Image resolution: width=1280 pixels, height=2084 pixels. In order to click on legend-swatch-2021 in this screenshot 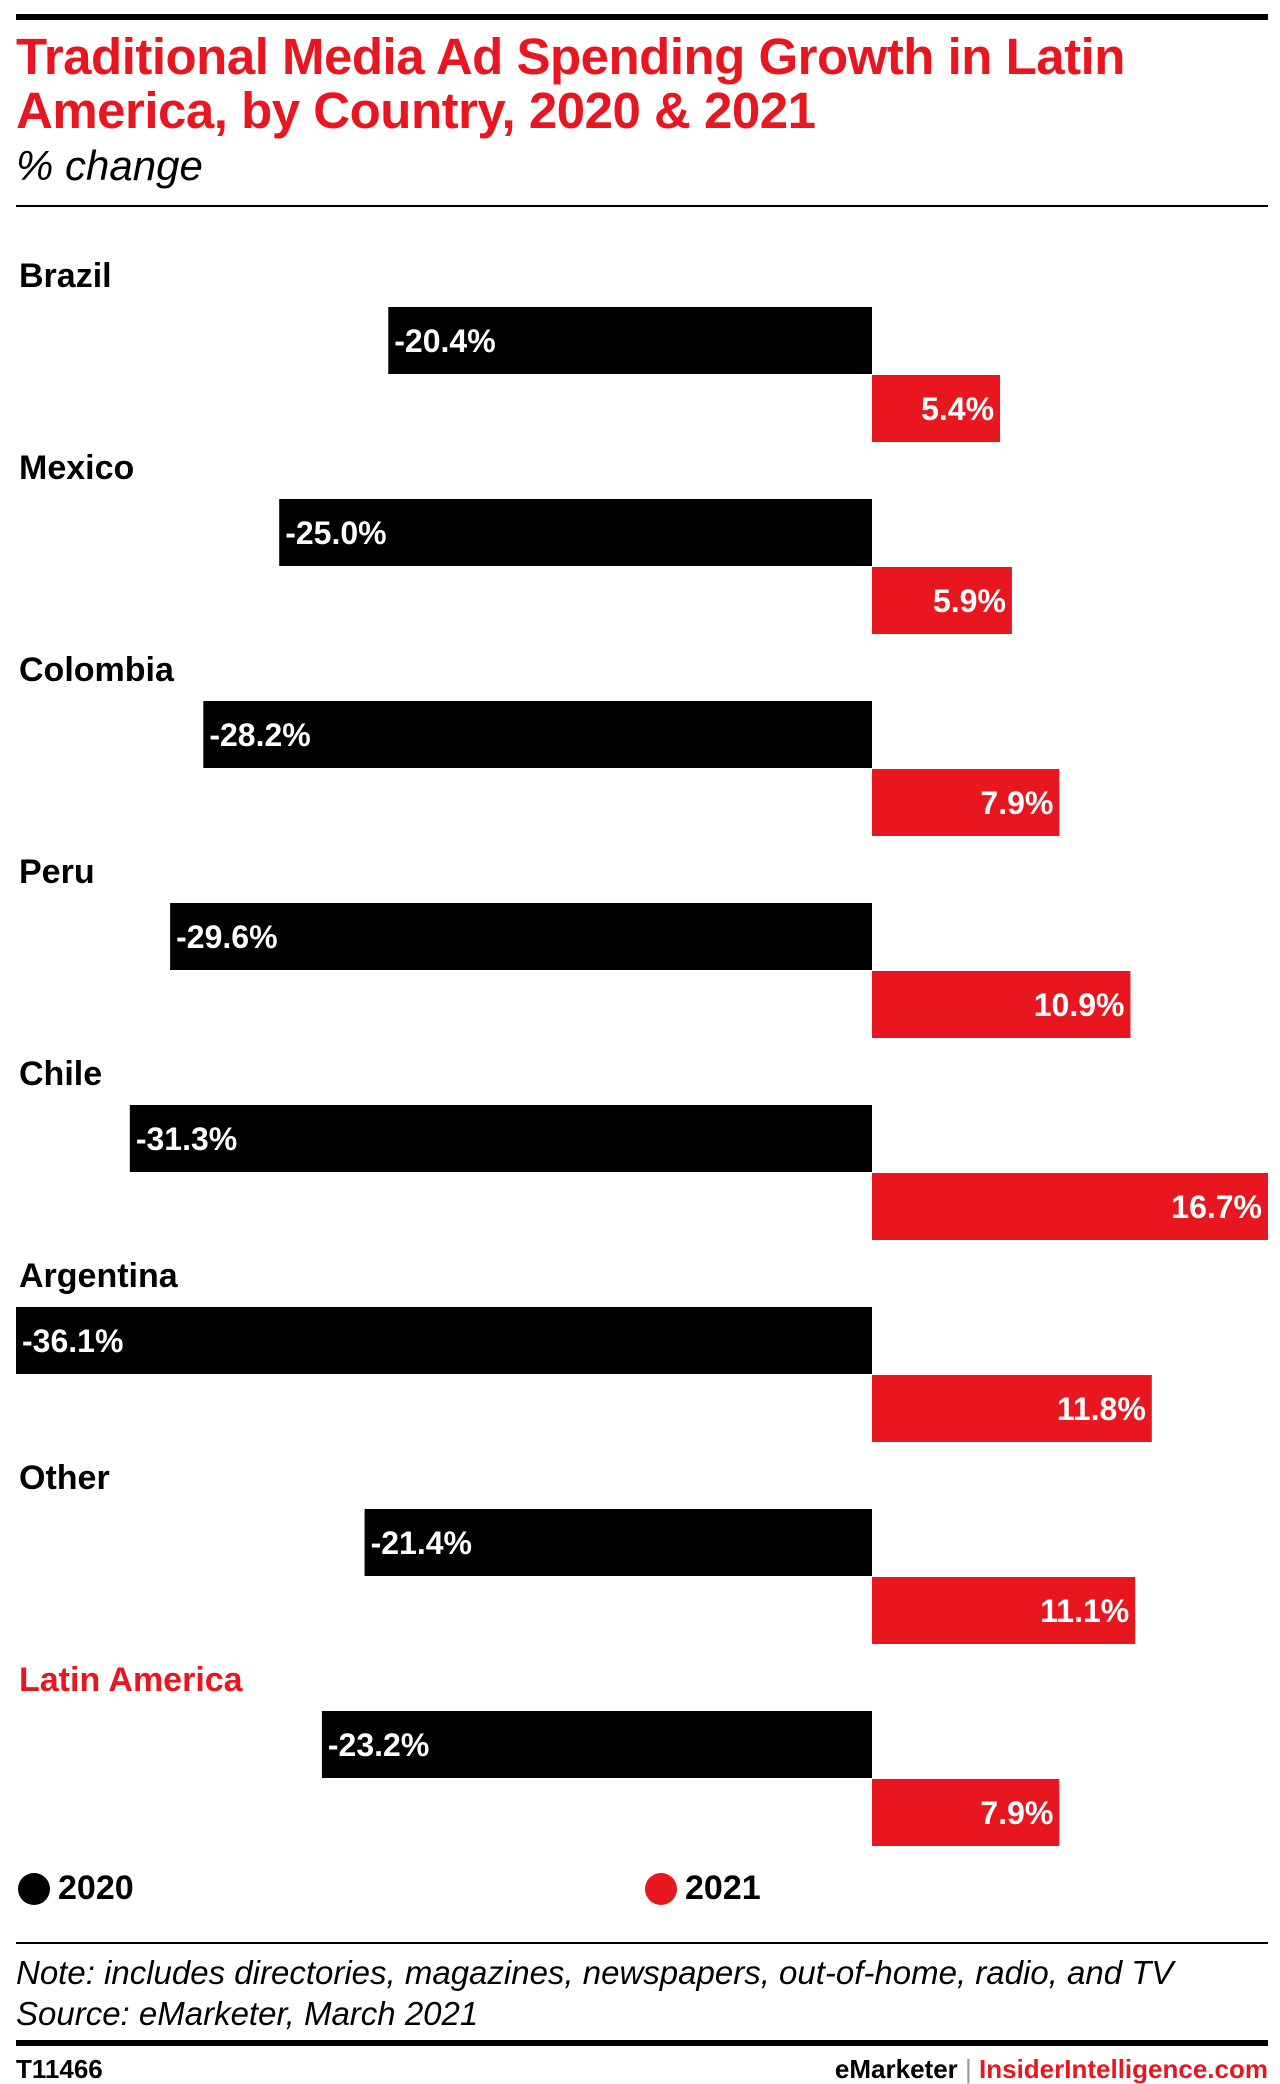, I will do `click(661, 1888)`.